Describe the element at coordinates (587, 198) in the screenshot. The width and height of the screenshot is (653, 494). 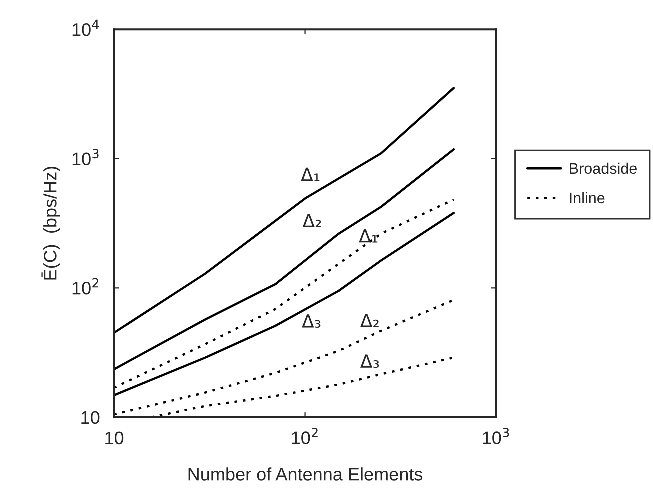
I see `legend-label: Inline` at that location.